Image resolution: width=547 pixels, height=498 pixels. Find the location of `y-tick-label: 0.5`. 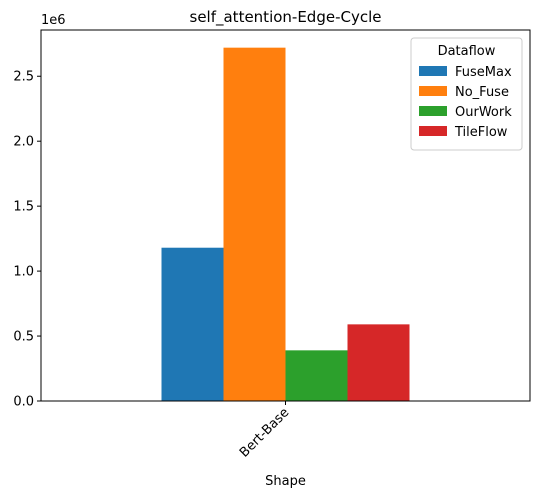

y-tick-label: 0.5 is located at coordinates (23, 337).